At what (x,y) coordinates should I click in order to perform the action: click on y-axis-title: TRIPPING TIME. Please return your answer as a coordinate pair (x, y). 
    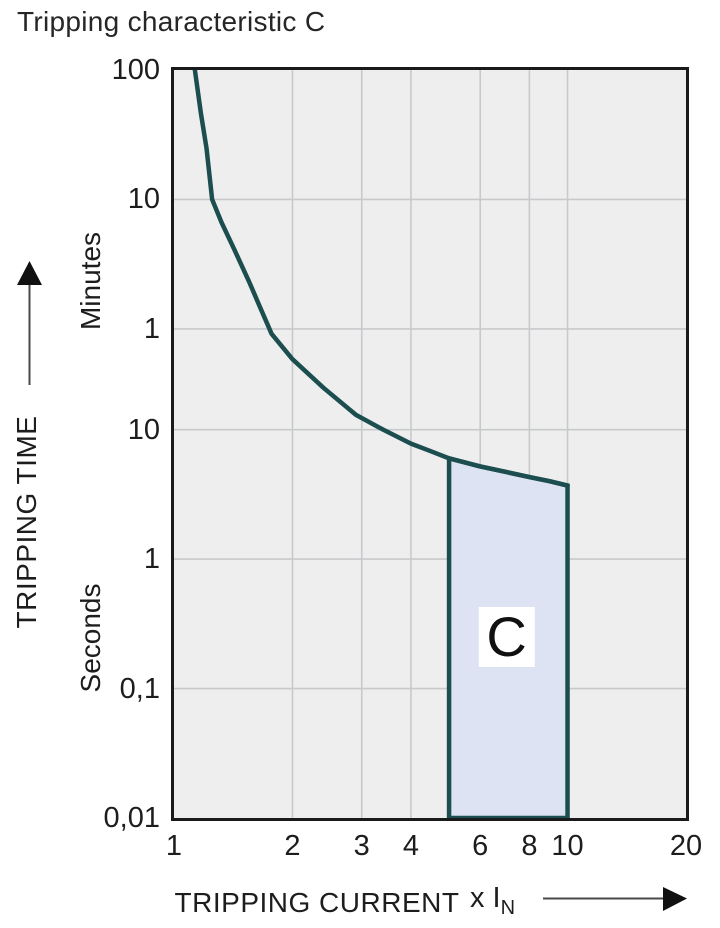
    Looking at the image, I should click on (26, 522).